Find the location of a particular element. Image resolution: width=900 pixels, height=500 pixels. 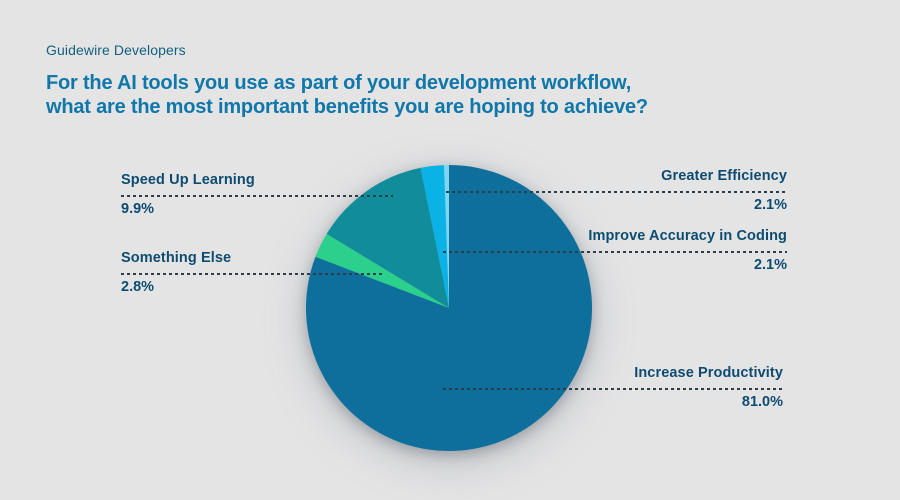

callout-percent: 2.8% is located at coordinates (138, 287).